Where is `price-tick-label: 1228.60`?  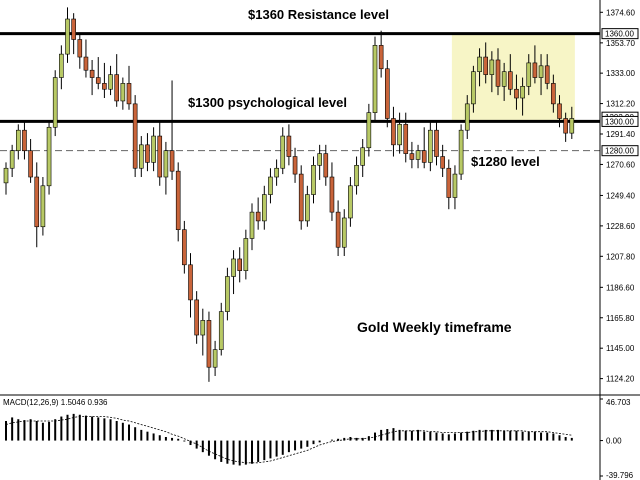 price-tick-label: 1228.60 is located at coordinates (620, 226).